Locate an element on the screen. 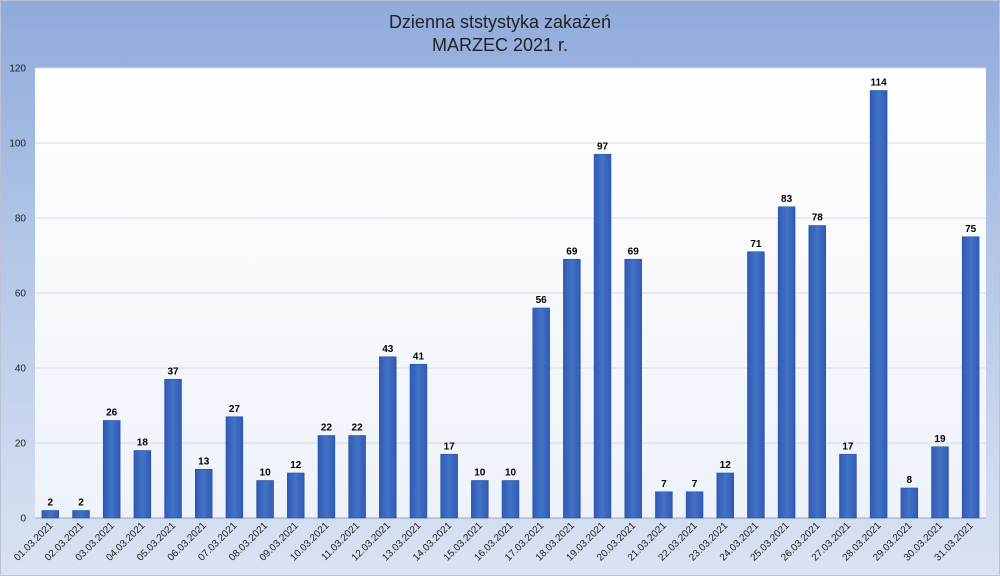 The height and width of the screenshot is (576, 1000). y-tick-label: 100 is located at coordinates (17, 144).